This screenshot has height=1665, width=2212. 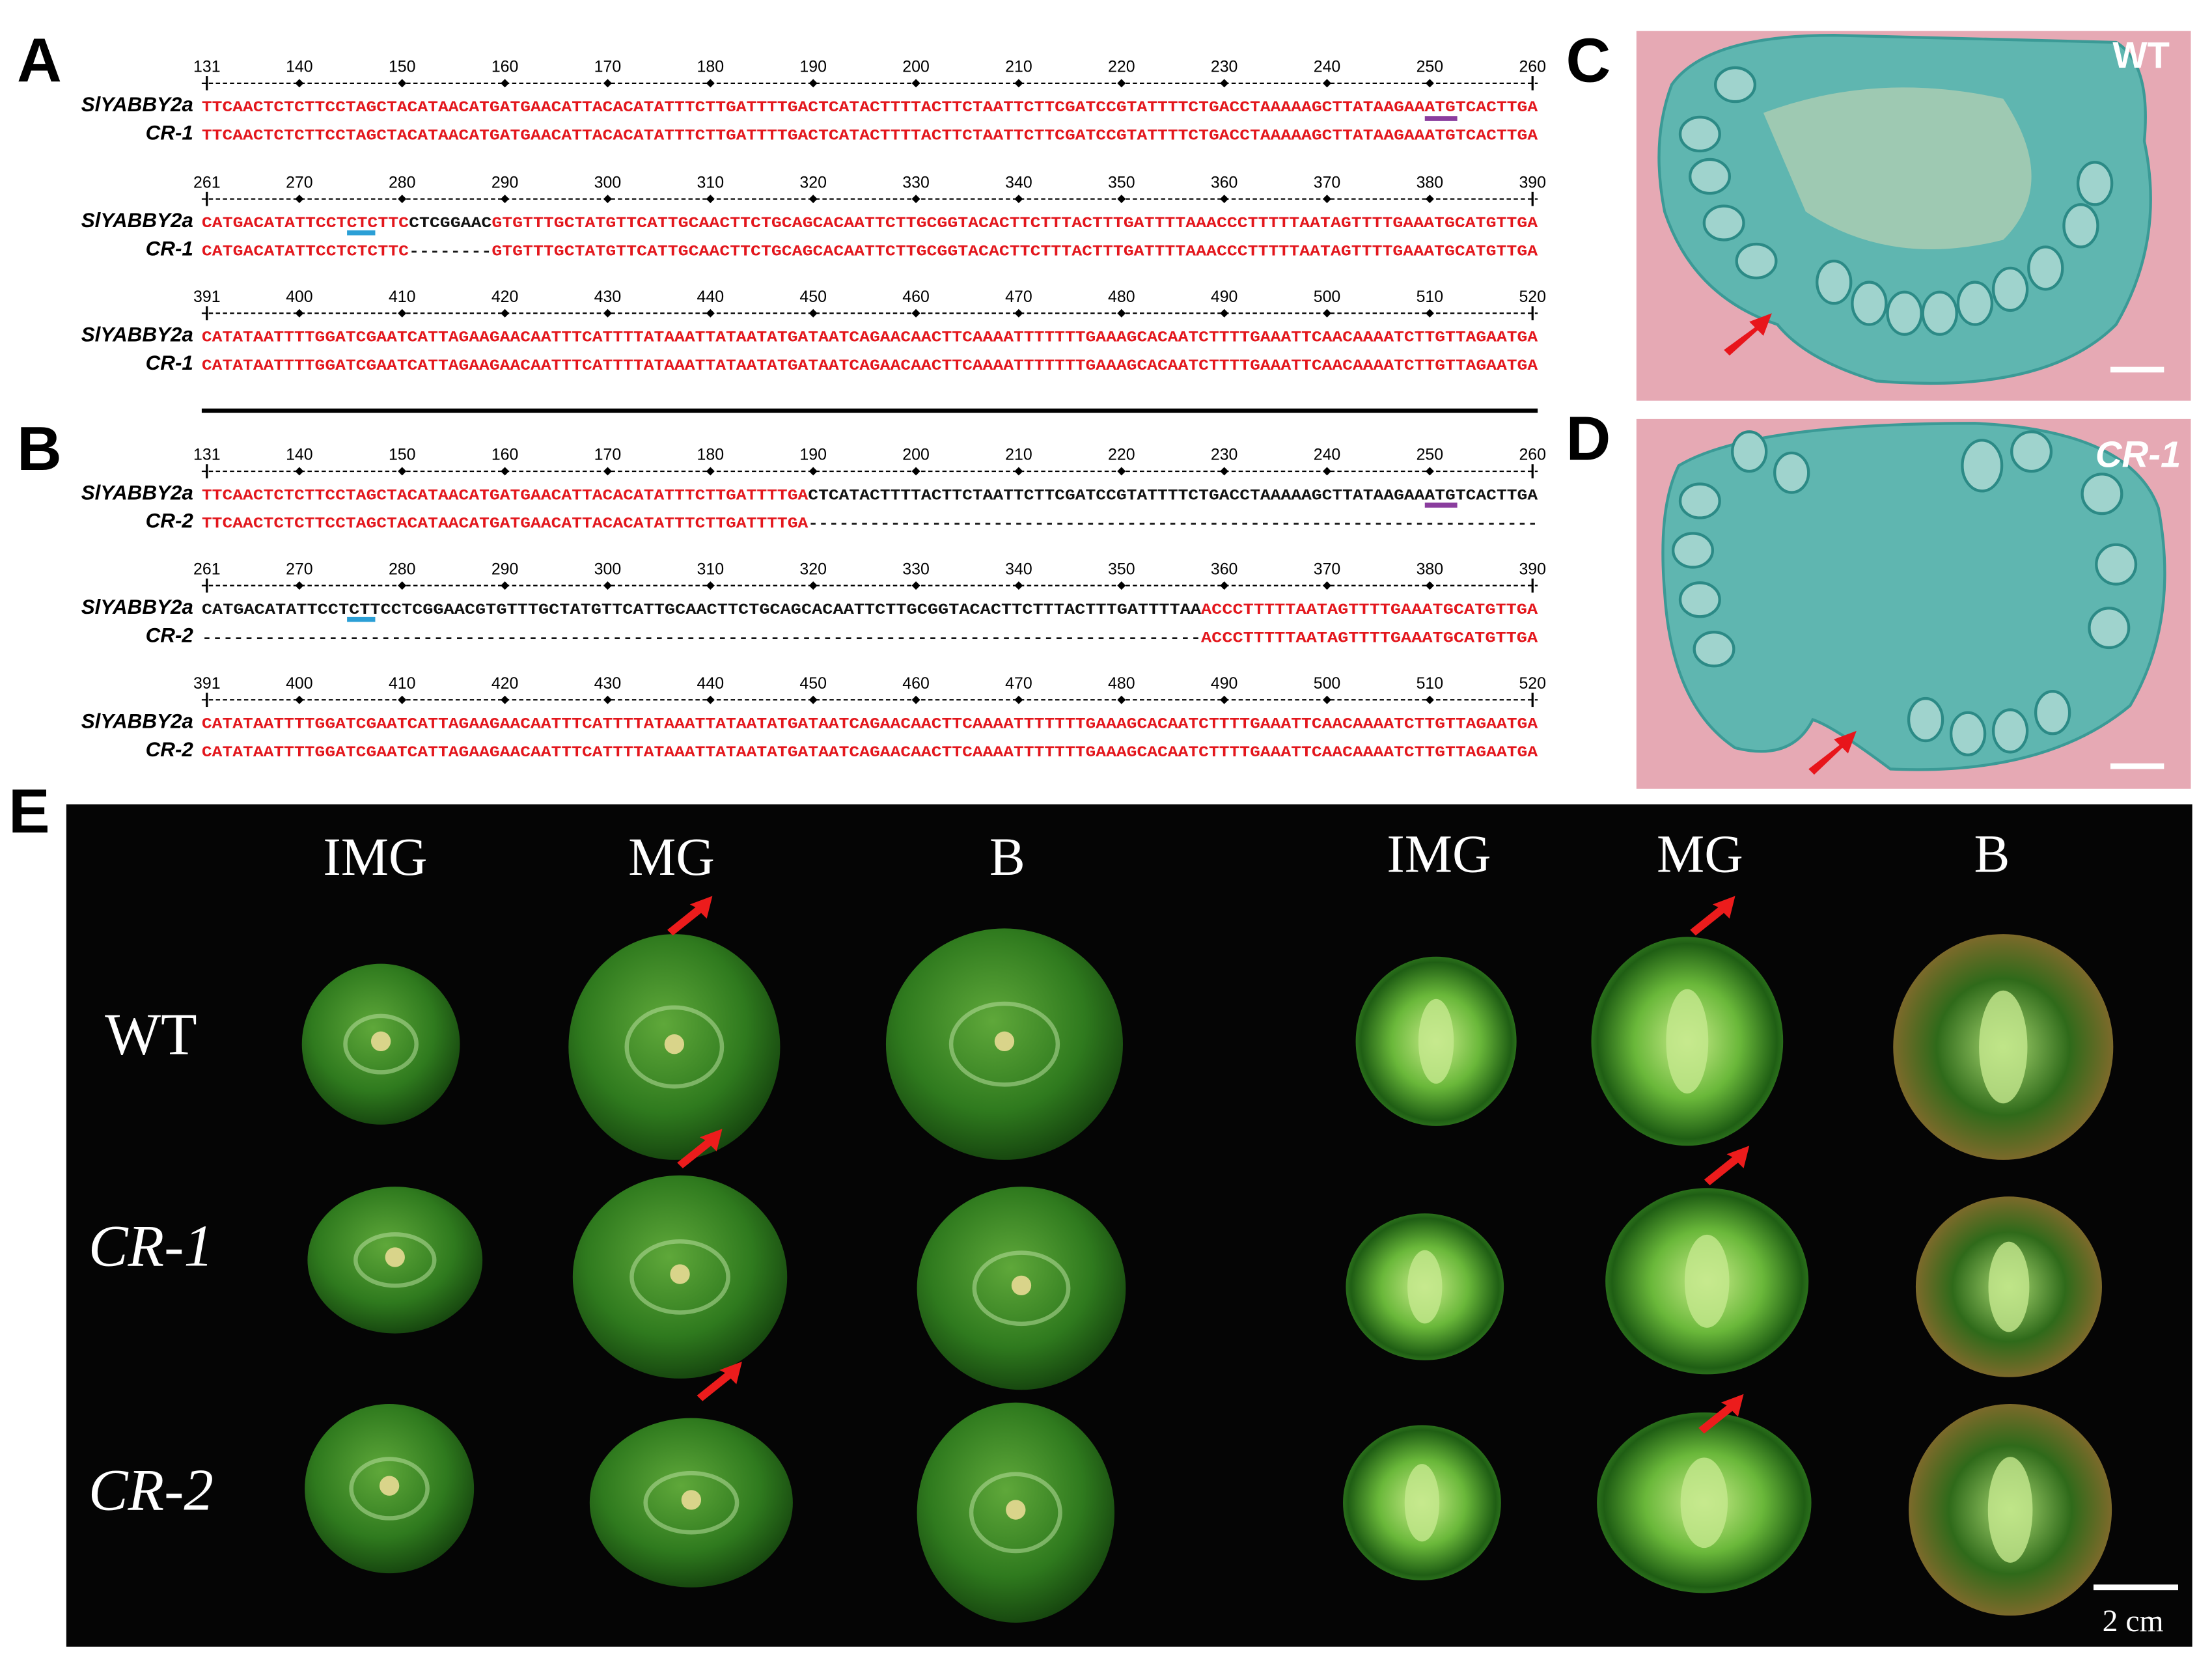 What do you see at coordinates (608, 182) in the screenshot?
I see `ruler-number: 300` at bounding box center [608, 182].